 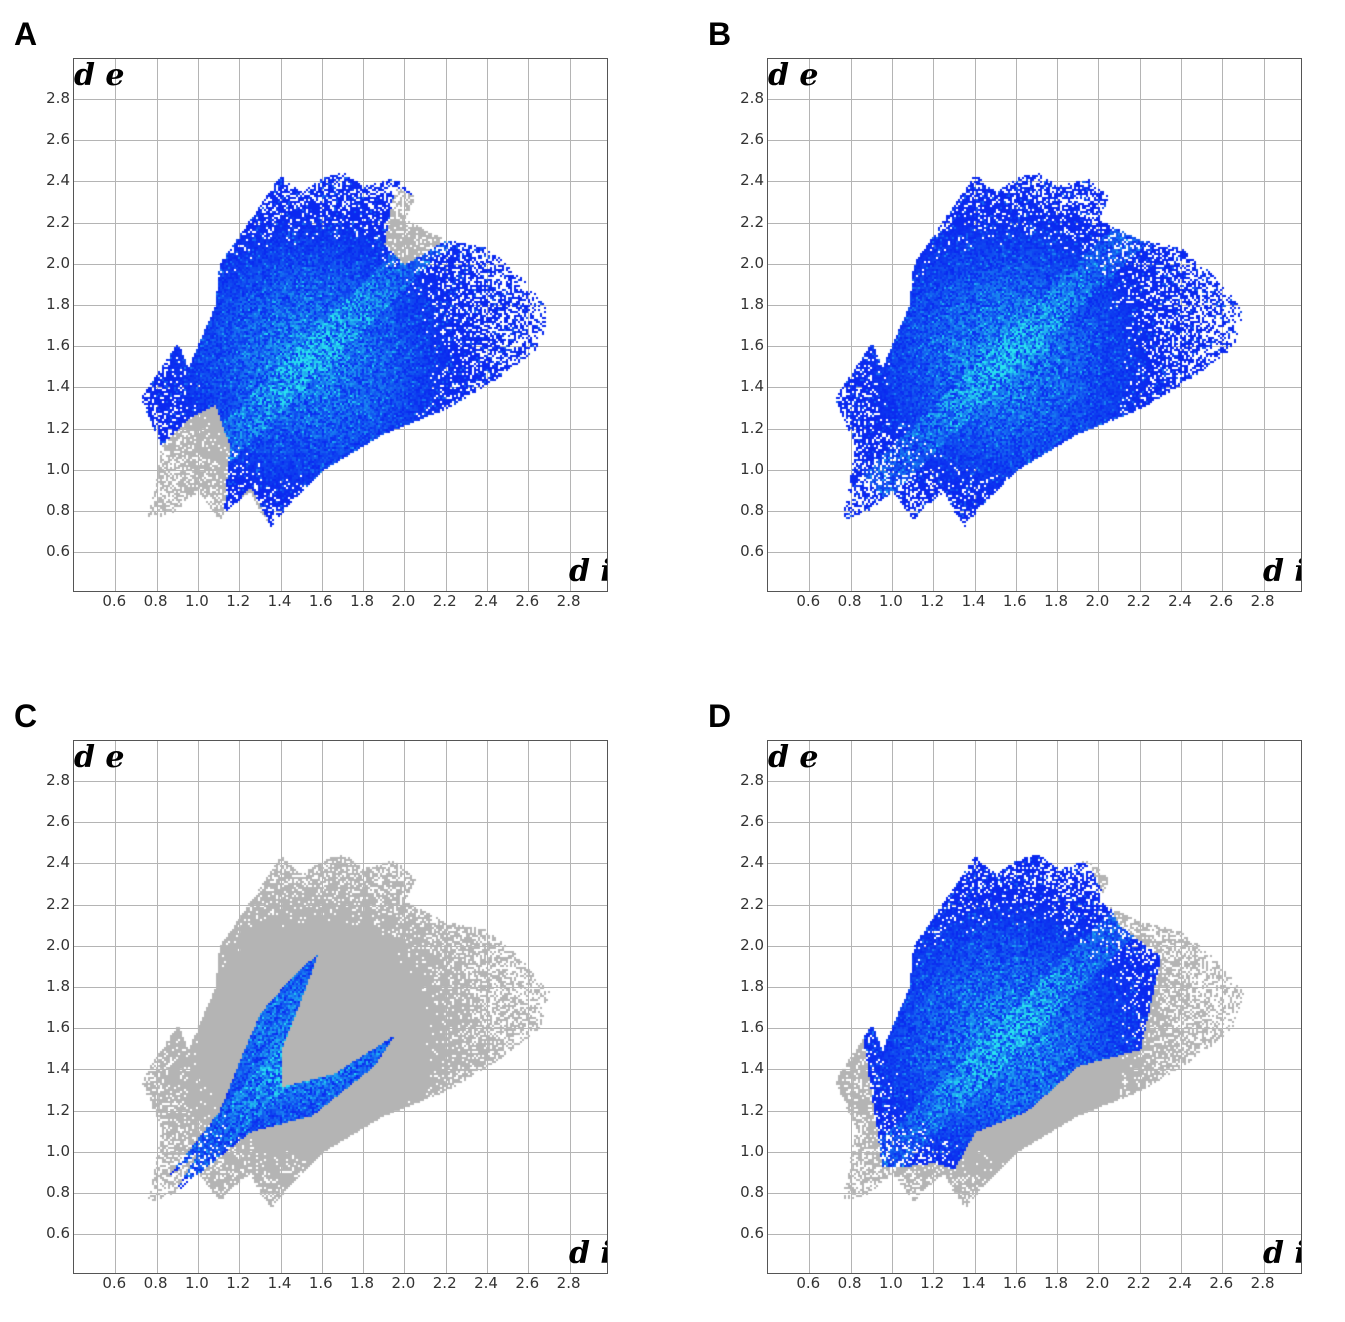 What do you see at coordinates (720, 716) in the screenshot?
I see `panel-letter: D` at bounding box center [720, 716].